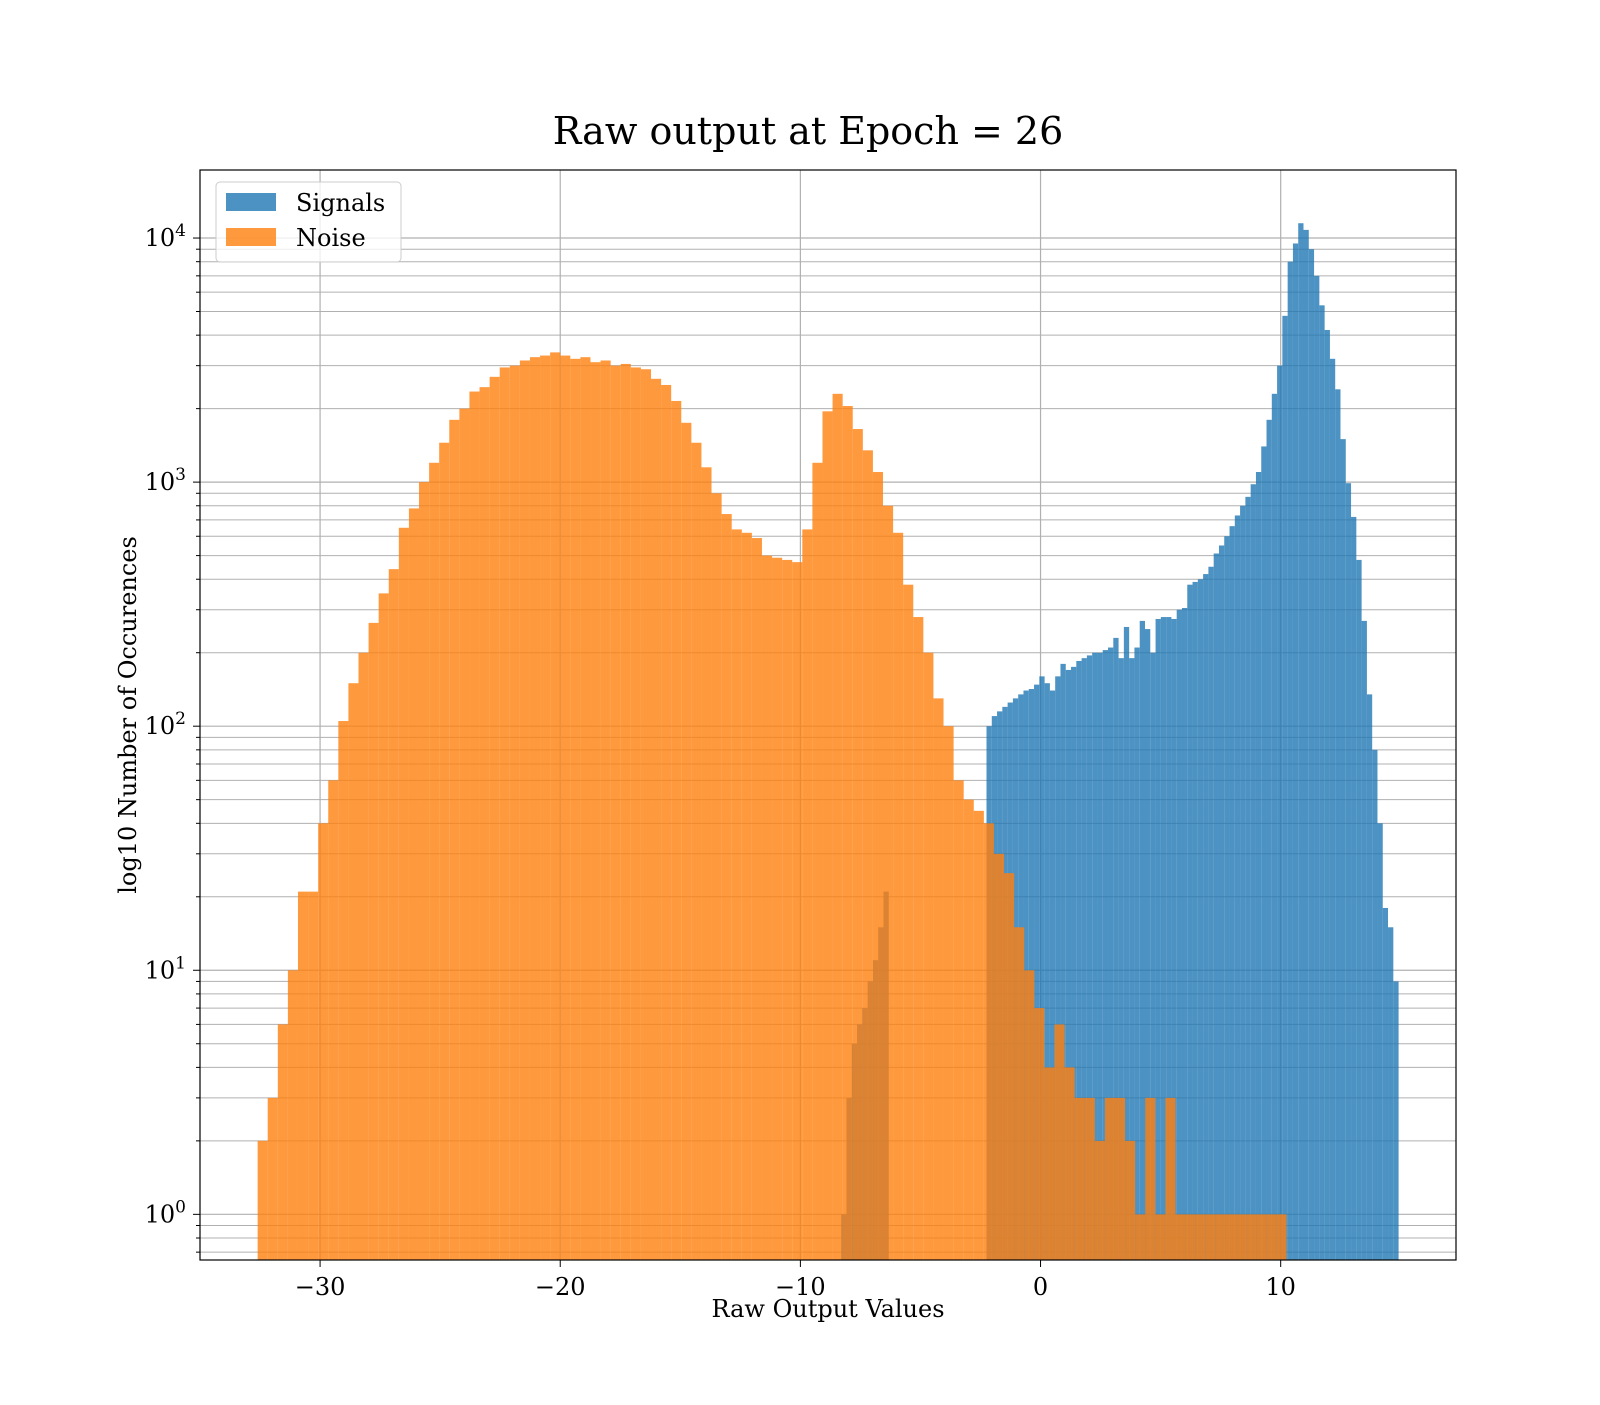 The image size is (1600, 1405). Describe the element at coordinates (800, 1287) in the screenshot. I see `x-tick-label: −10` at that location.